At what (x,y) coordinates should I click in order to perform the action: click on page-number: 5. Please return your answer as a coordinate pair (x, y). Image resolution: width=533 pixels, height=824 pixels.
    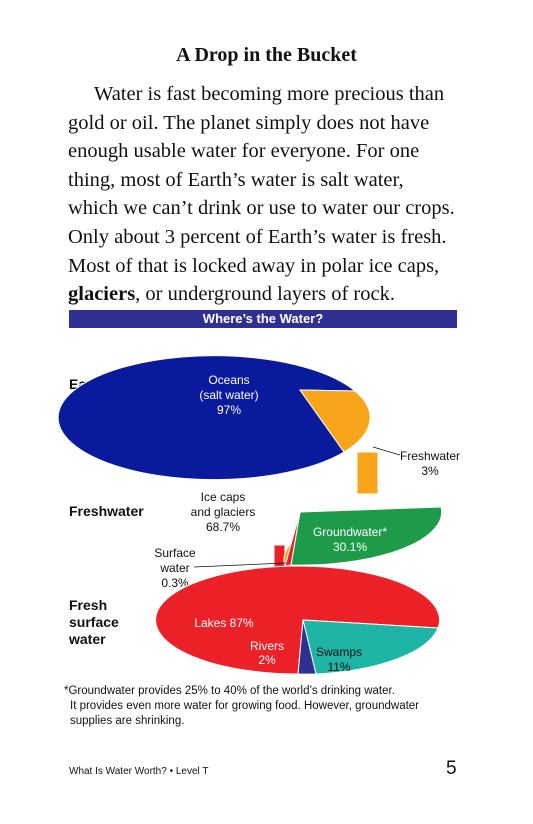
    Looking at the image, I should click on (451, 768).